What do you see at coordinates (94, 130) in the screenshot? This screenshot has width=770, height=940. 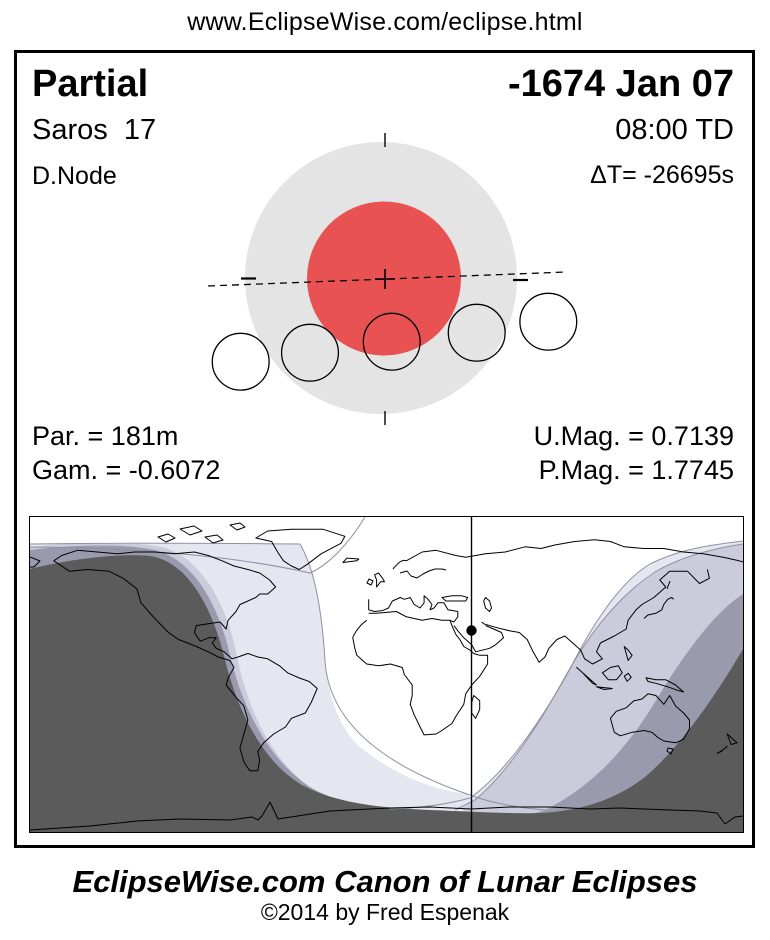 I see `saros-label: Saros 17` at bounding box center [94, 130].